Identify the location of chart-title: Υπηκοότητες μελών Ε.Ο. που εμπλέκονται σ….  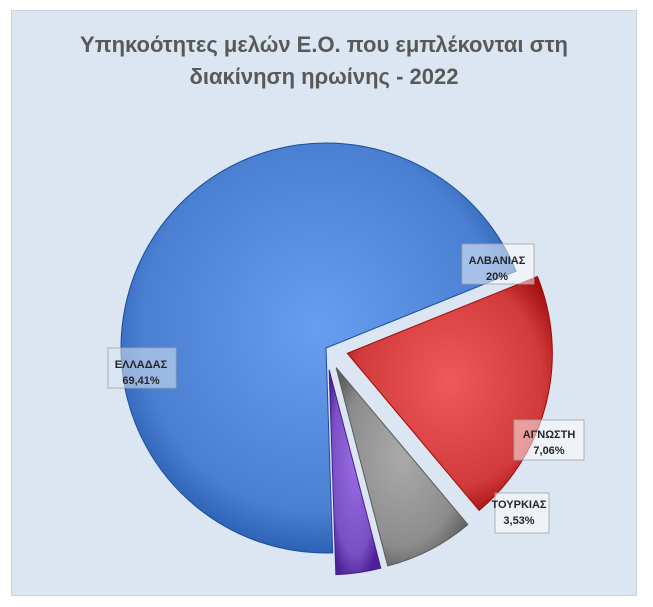
(324, 61).